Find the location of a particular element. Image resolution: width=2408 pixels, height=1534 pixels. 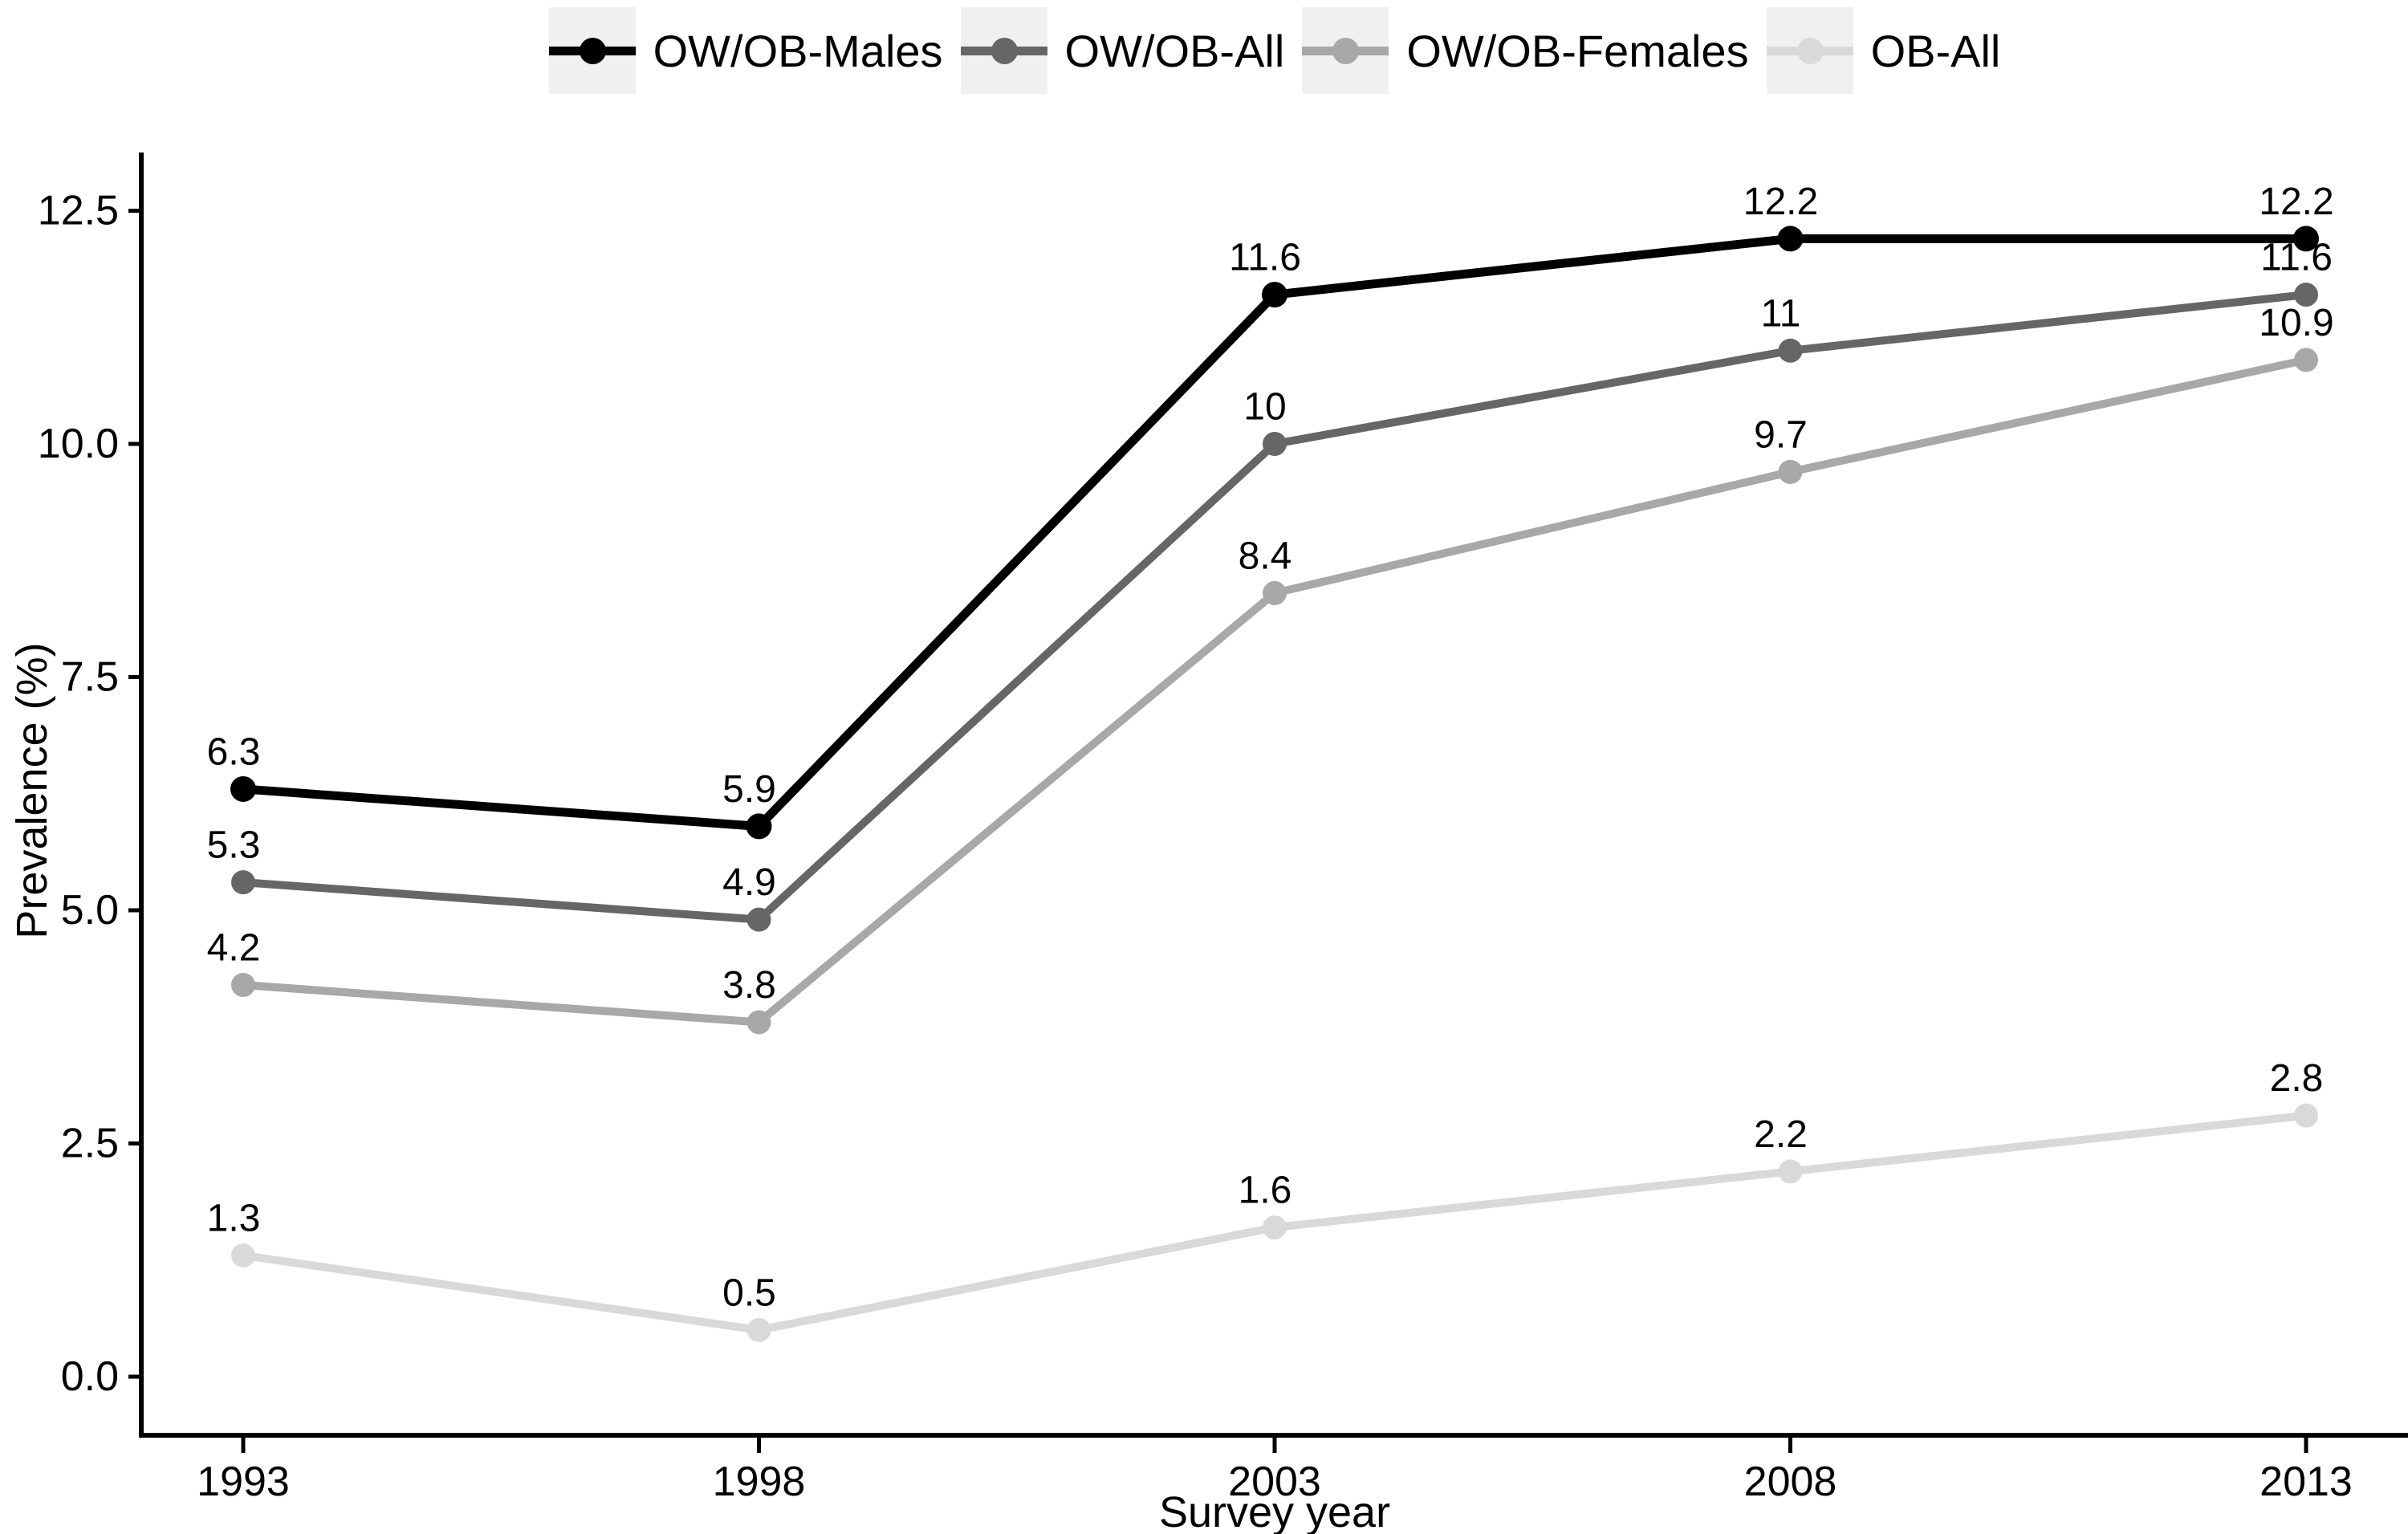

point-label-ob-all-2008: 2.2 is located at coordinates (1781, 1134).